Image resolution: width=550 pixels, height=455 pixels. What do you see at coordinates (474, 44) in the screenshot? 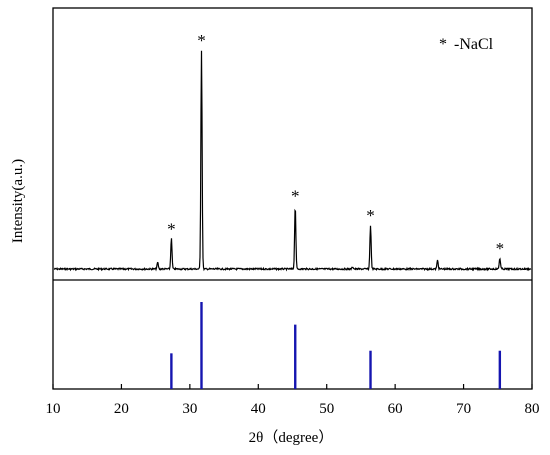
I see `legend-label: -NaCl` at bounding box center [474, 44].